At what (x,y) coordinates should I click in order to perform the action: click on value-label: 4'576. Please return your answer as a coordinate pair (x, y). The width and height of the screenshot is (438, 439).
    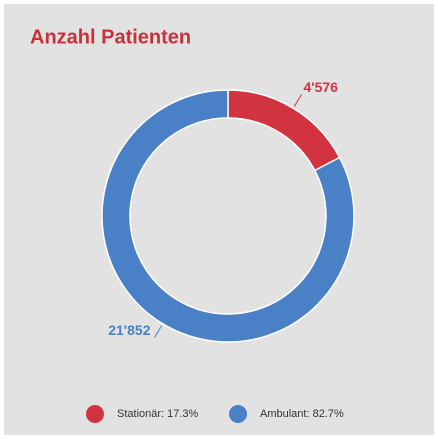
    Looking at the image, I should click on (320, 87).